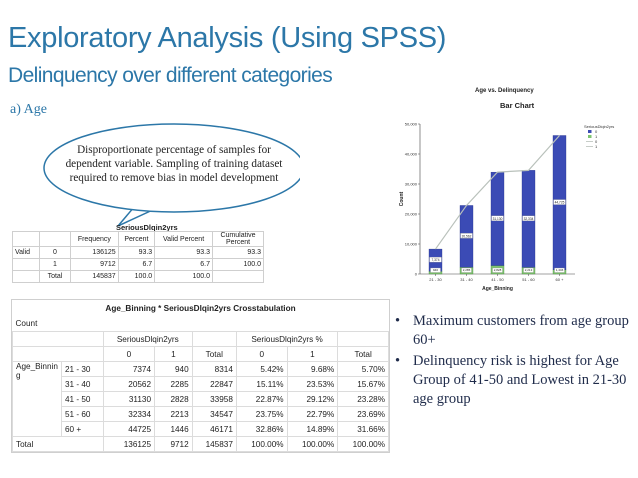  Describe the element at coordinates (55, 276) in the screenshot. I see `row-label: Total` at that location.